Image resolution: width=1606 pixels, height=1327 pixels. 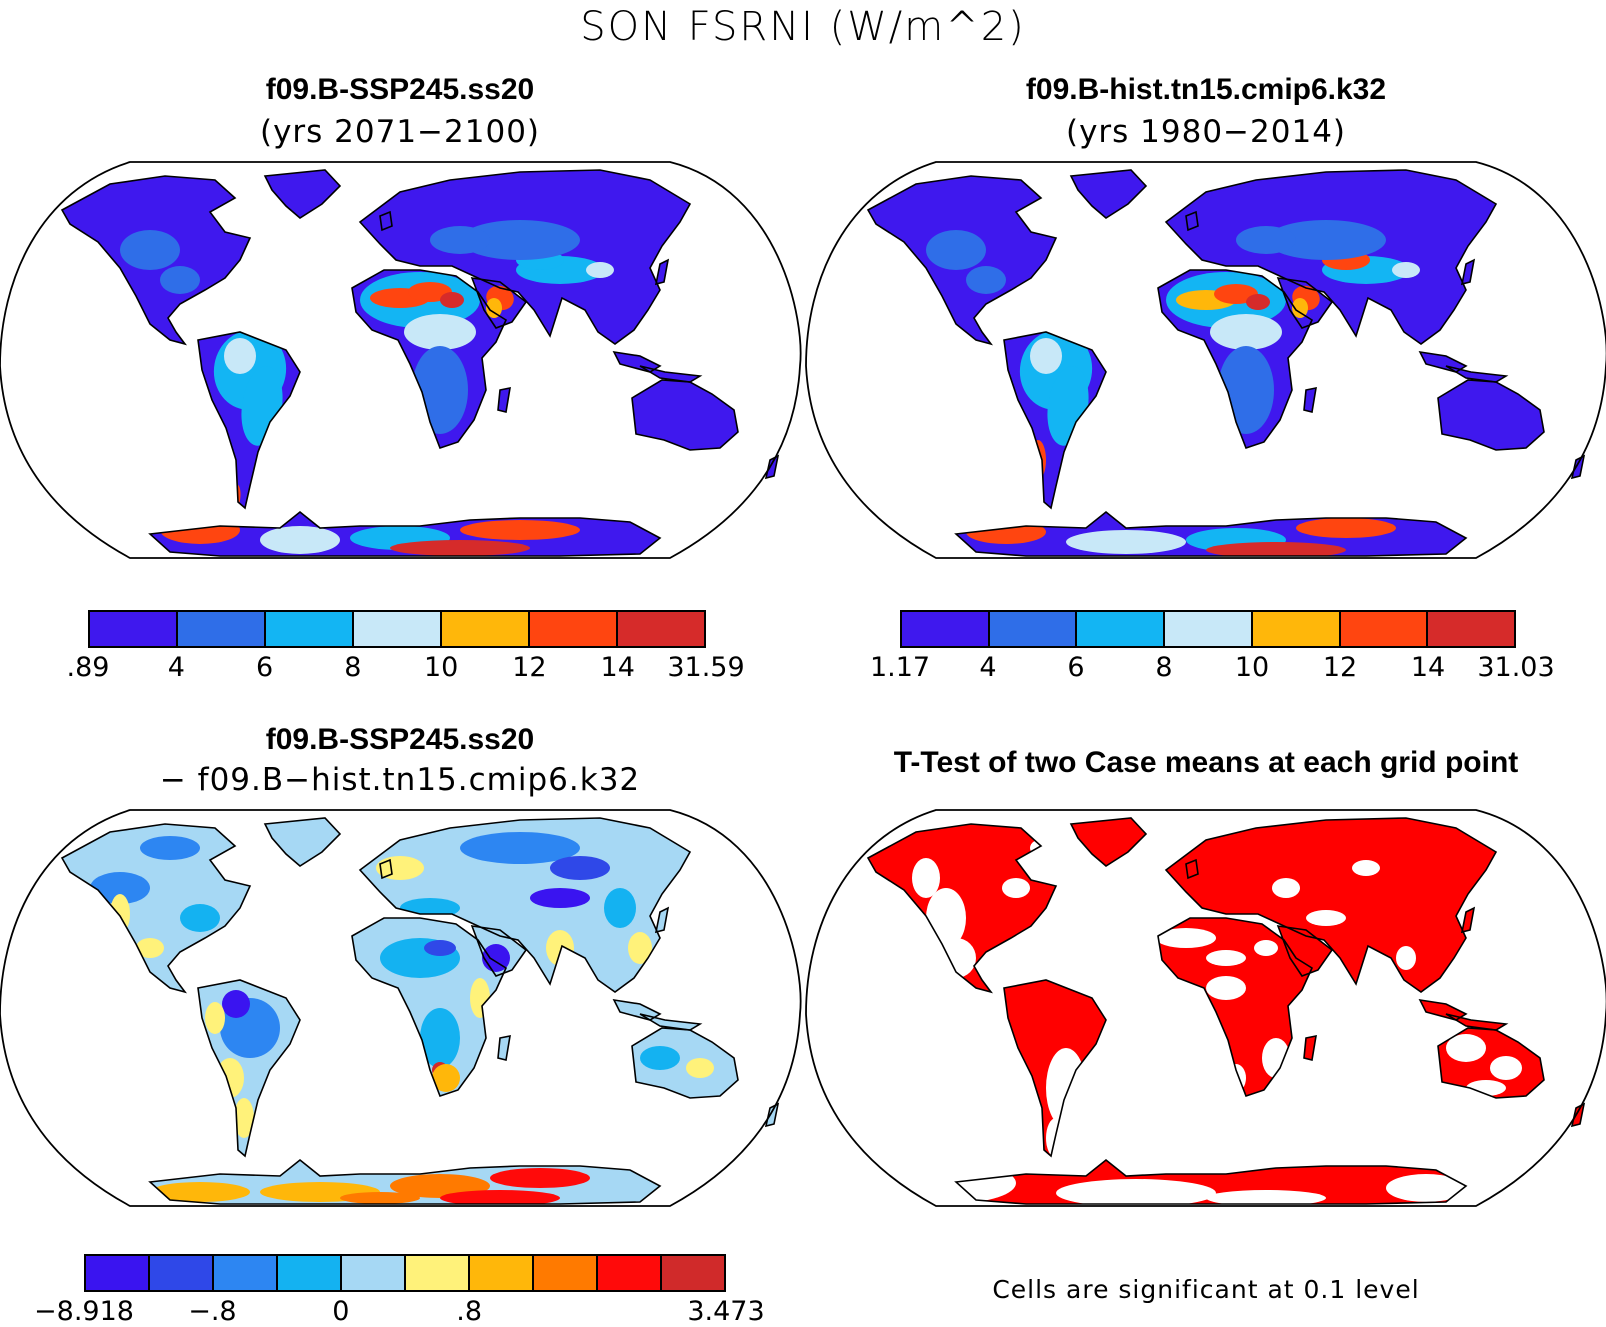 I want to click on colorbar-case1, so click(x=397, y=629).